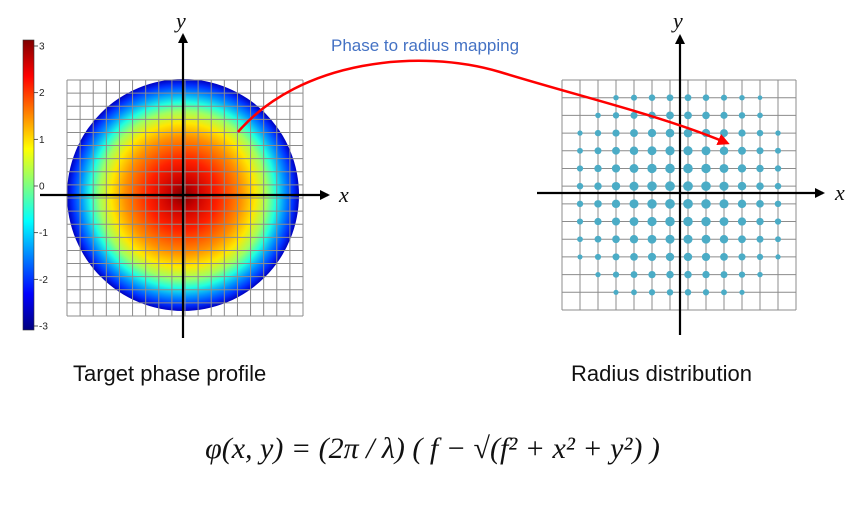  I want to click on colorbar-tick-label: 2, so click(42, 93).